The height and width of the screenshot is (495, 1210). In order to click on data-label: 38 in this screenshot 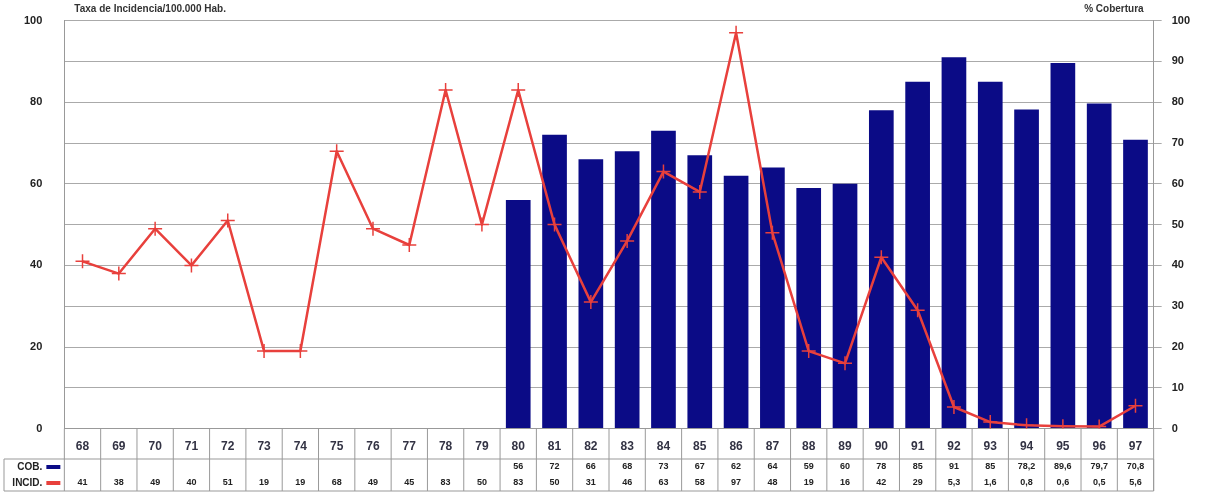, I will do `click(118, 482)`.